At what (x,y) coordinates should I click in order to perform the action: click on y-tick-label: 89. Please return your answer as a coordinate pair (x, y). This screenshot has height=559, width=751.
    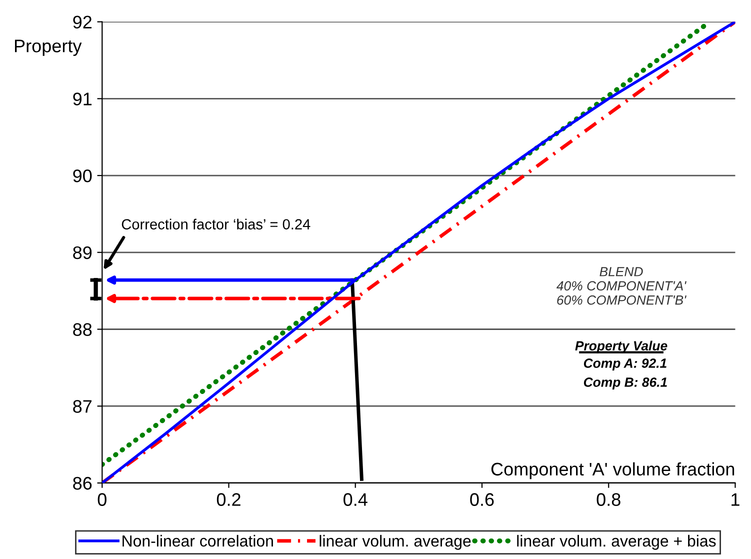
    Looking at the image, I should click on (82, 253).